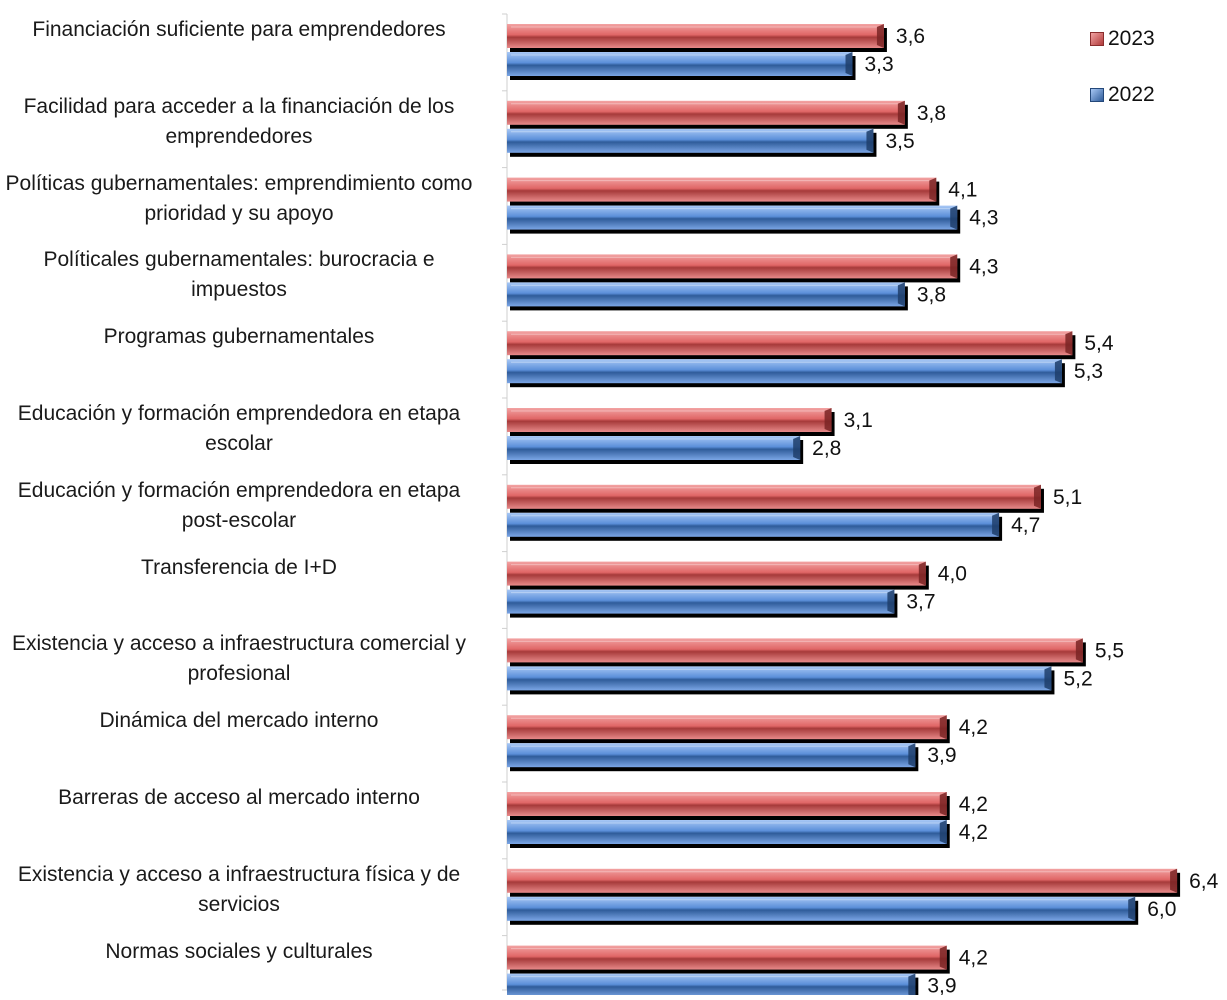 This screenshot has height=1000, width=1227. Describe the element at coordinates (910, 36) in the screenshot. I see `value-label-2023: 3,6` at that location.